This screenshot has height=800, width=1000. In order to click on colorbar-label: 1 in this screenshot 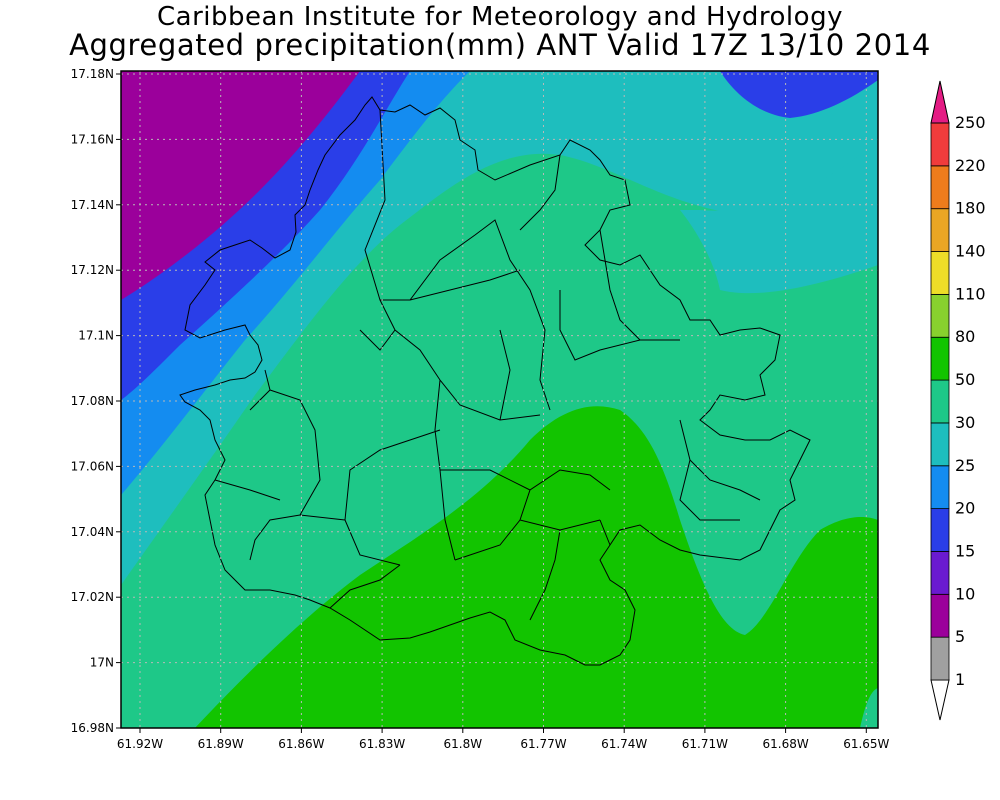, I will do `click(960, 679)`.